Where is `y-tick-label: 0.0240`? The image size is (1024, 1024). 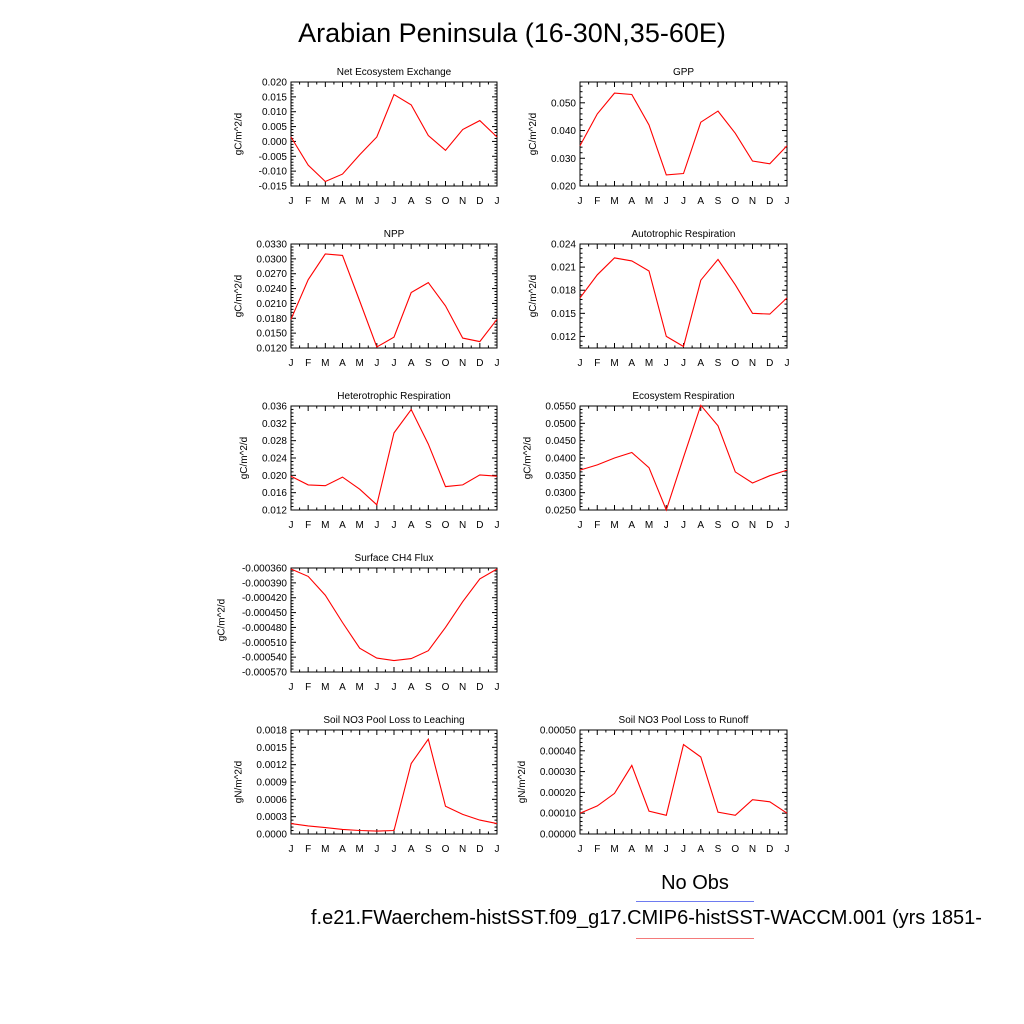
y-tick-label: 0.0240 is located at coordinates (271, 289).